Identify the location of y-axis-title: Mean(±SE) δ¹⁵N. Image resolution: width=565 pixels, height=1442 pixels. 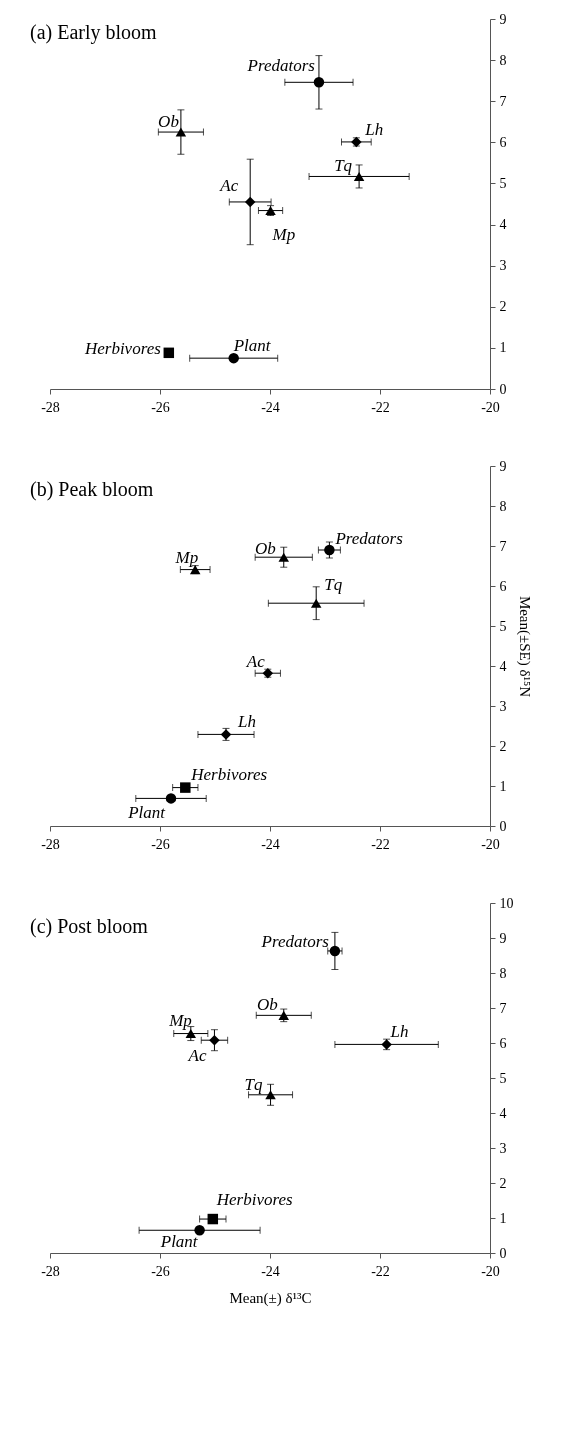
(524, 646).